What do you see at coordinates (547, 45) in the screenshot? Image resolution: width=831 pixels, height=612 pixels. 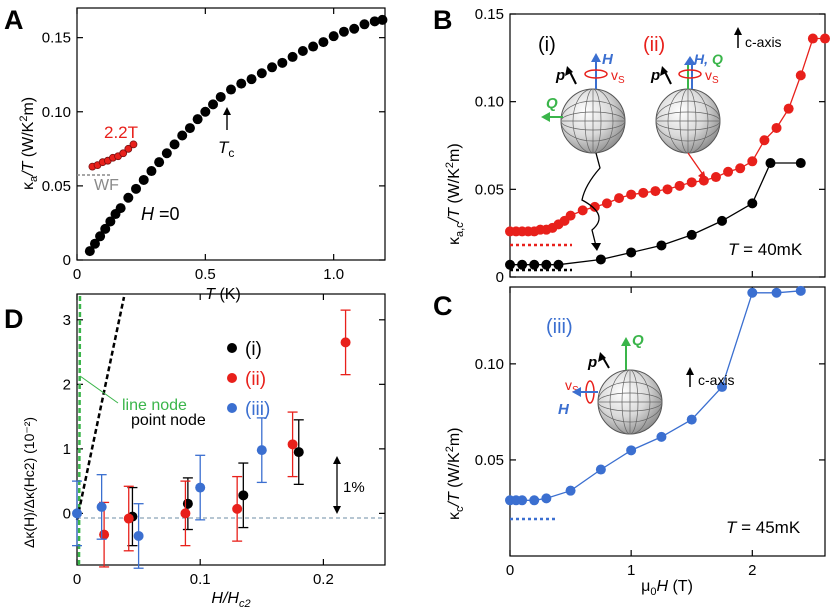 I see `panel-b-label-i: (i)` at bounding box center [547, 45].